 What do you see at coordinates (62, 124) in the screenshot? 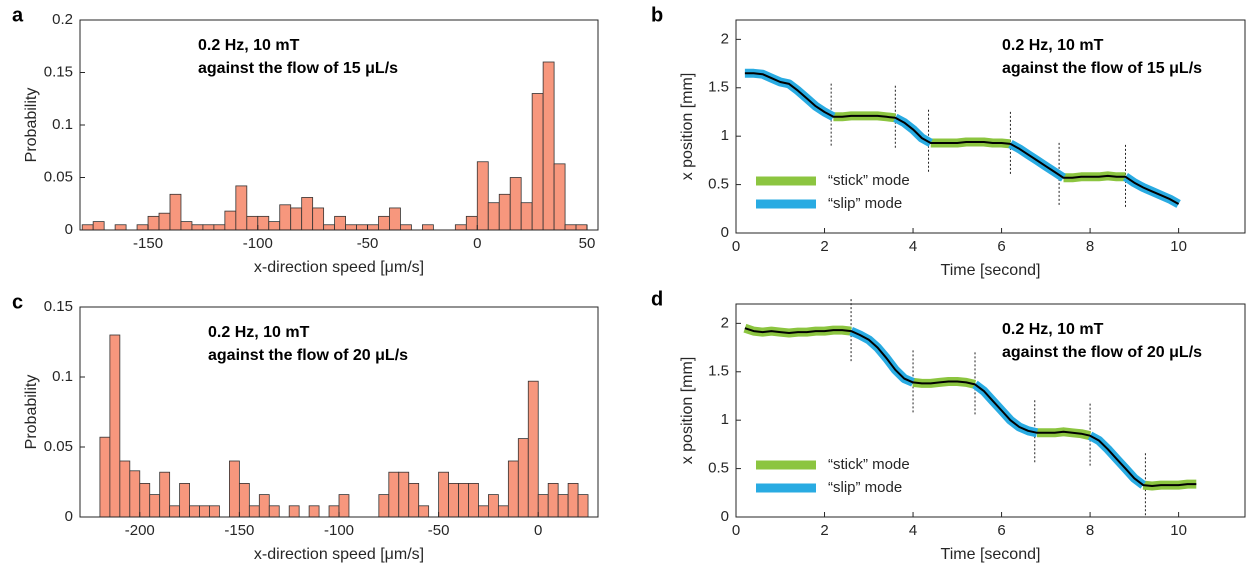
I see `y-tick-label: 0.1` at bounding box center [62, 124].